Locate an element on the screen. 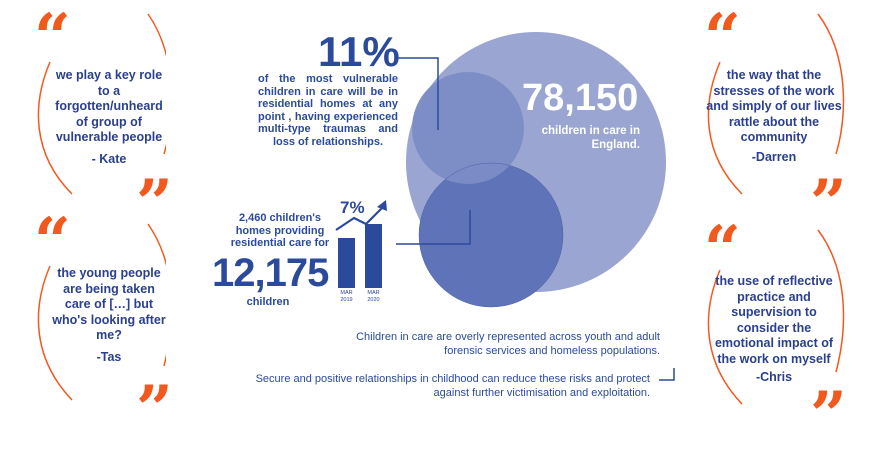 This screenshot has width=882, height=453. stat-care-value: 78,150 is located at coordinates (580, 98).